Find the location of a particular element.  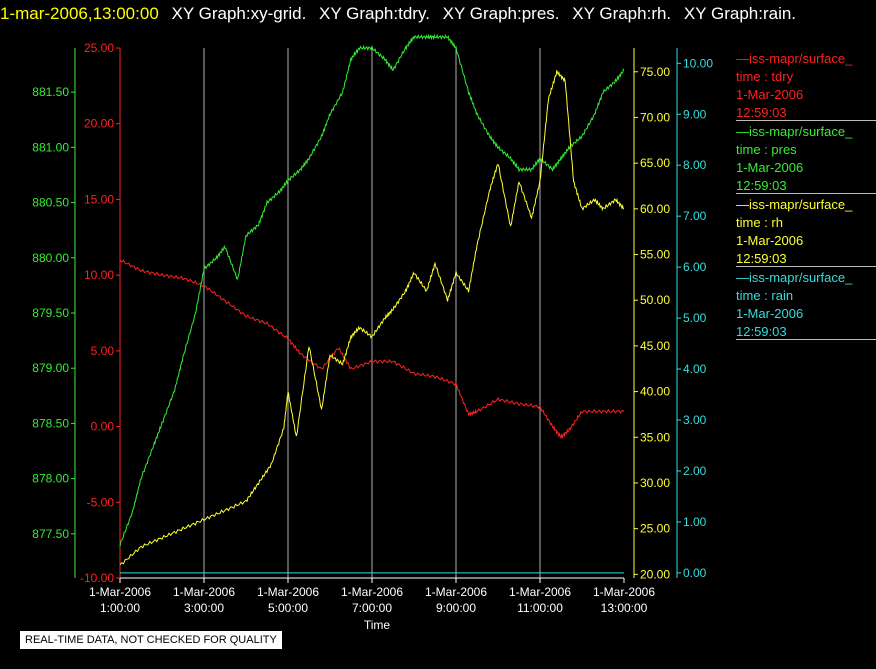

y-tick-label-rh: 25.00 is located at coordinates (655, 529).